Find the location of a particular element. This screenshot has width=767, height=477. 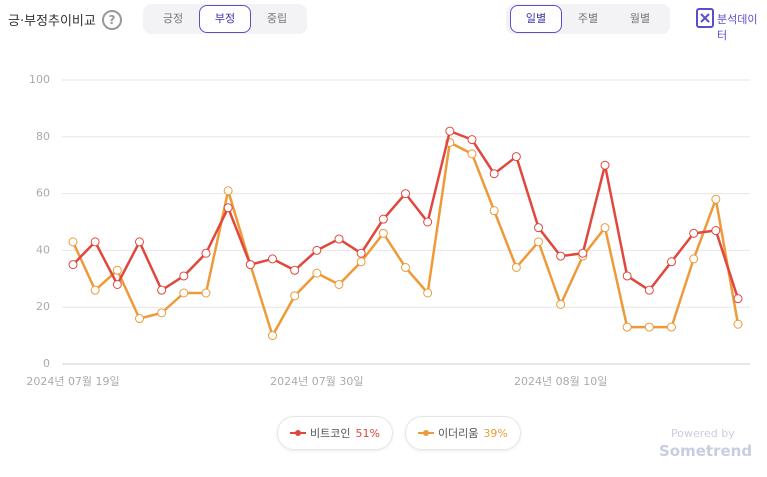

legend-share: 51% is located at coordinates (367, 433).